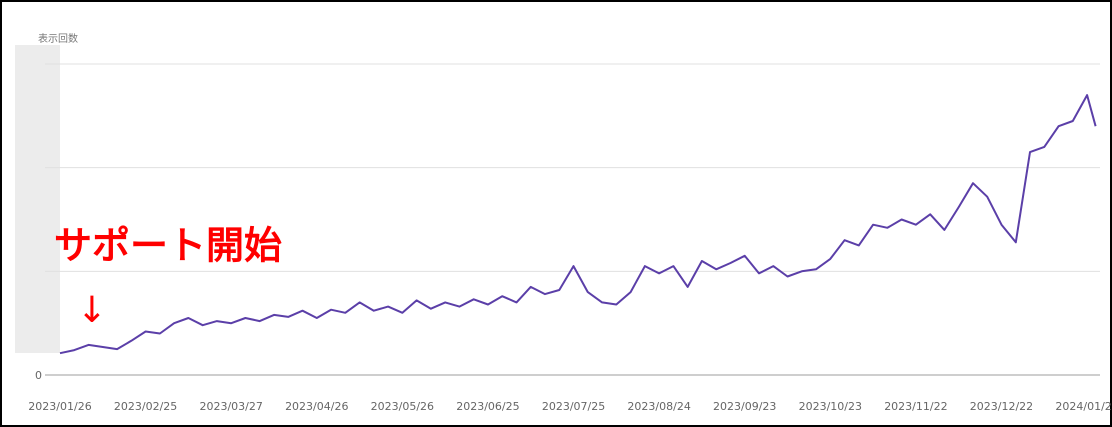 The width and height of the screenshot is (1112, 427). I want to click on x-tick-label: 2023/11/22, so click(915, 406).